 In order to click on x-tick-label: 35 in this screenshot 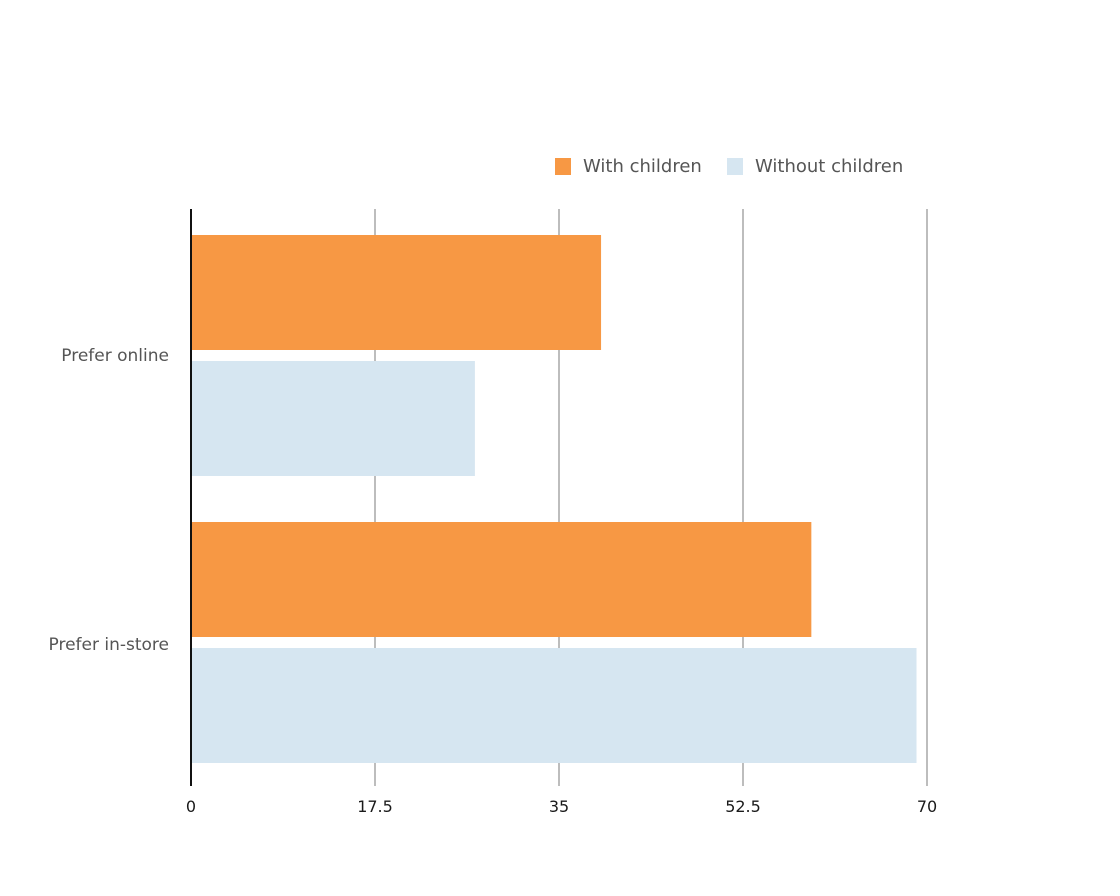, I will do `click(559, 806)`.